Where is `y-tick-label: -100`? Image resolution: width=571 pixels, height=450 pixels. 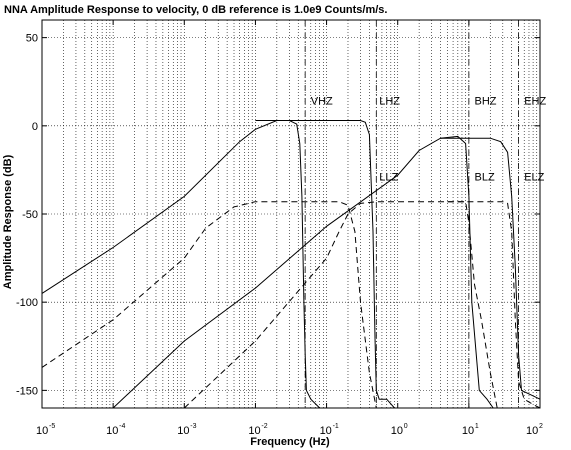 y-tick-label: -100 is located at coordinates (27, 303).